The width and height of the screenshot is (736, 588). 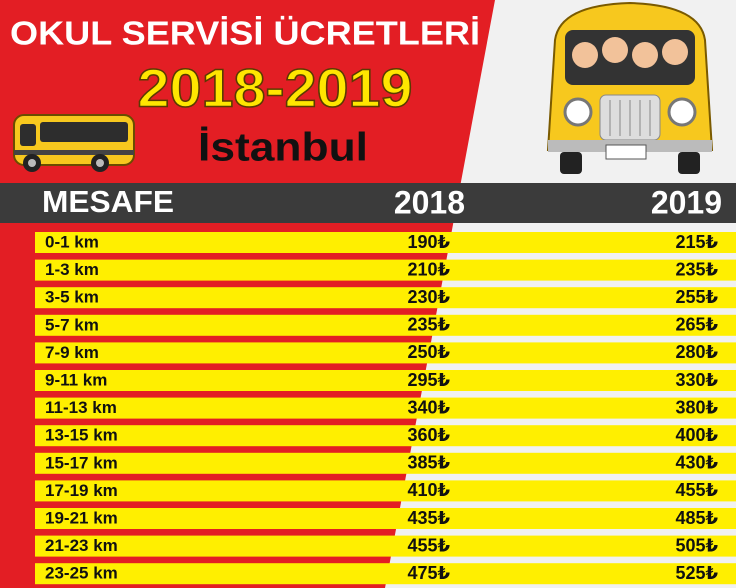 I want to click on distance-cell: 9-11 km, so click(x=76, y=379).